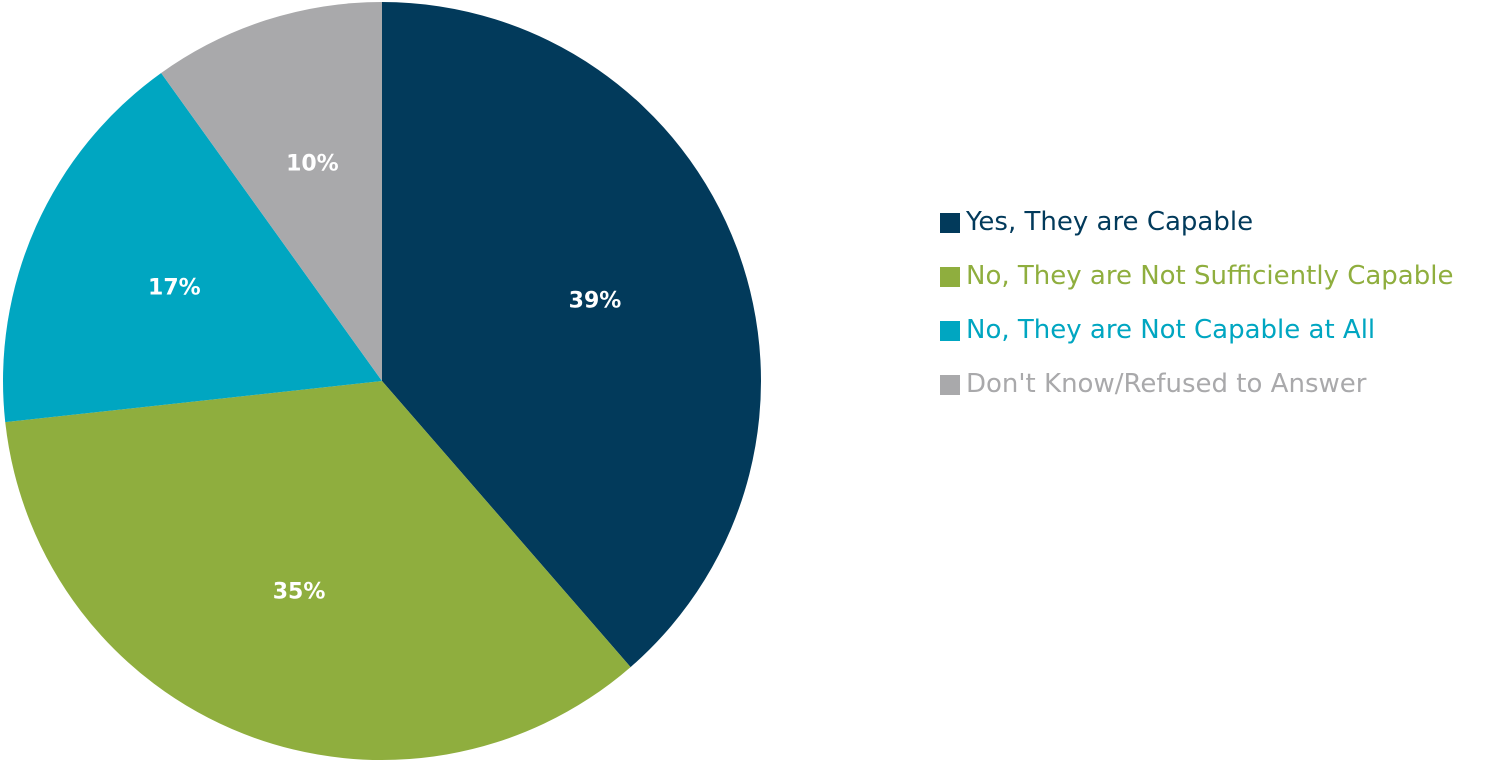  Describe the element at coordinates (312, 164) in the screenshot. I see `slice-data-label: 10%` at that location.